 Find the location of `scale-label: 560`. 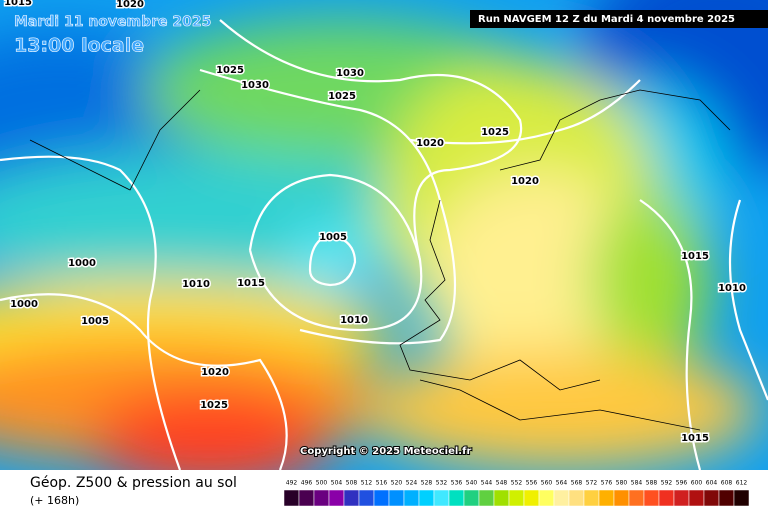

scale-label: 560 is located at coordinates (547, 483).